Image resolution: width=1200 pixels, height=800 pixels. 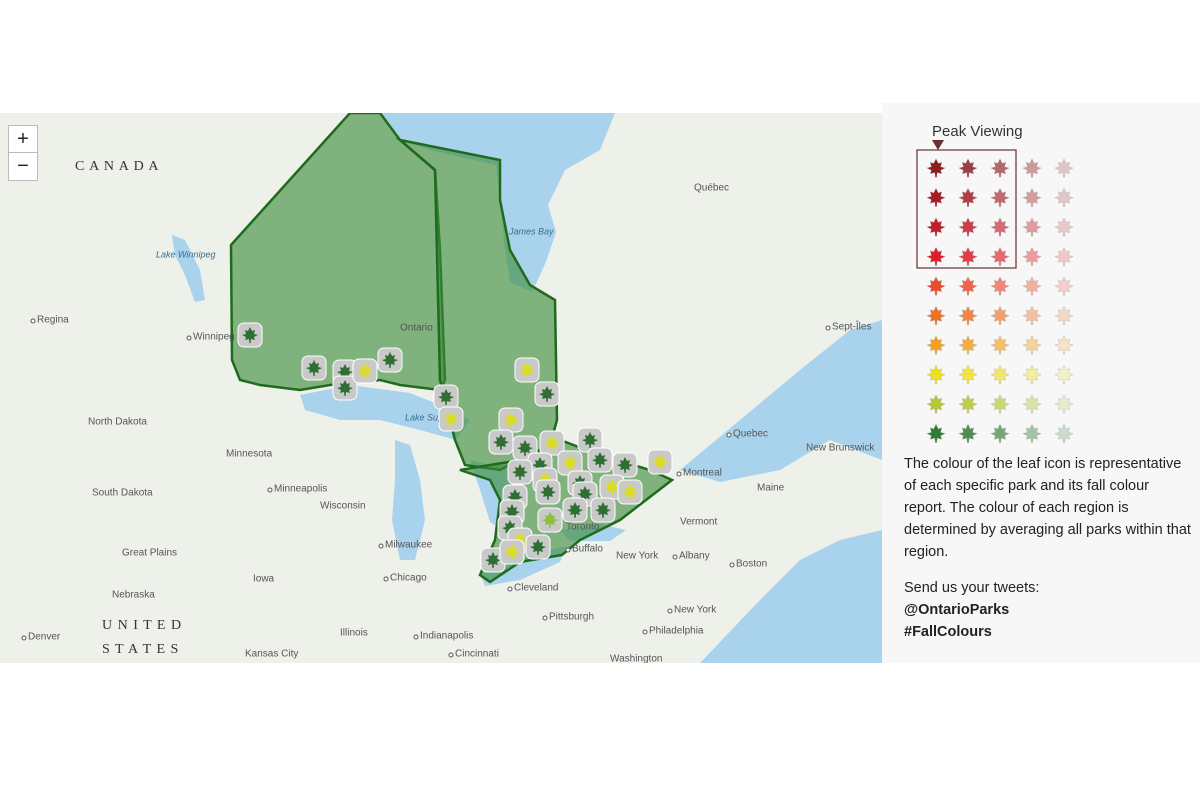 What do you see at coordinates (446, 636) in the screenshot?
I see `map-label: Indianapolis` at bounding box center [446, 636].